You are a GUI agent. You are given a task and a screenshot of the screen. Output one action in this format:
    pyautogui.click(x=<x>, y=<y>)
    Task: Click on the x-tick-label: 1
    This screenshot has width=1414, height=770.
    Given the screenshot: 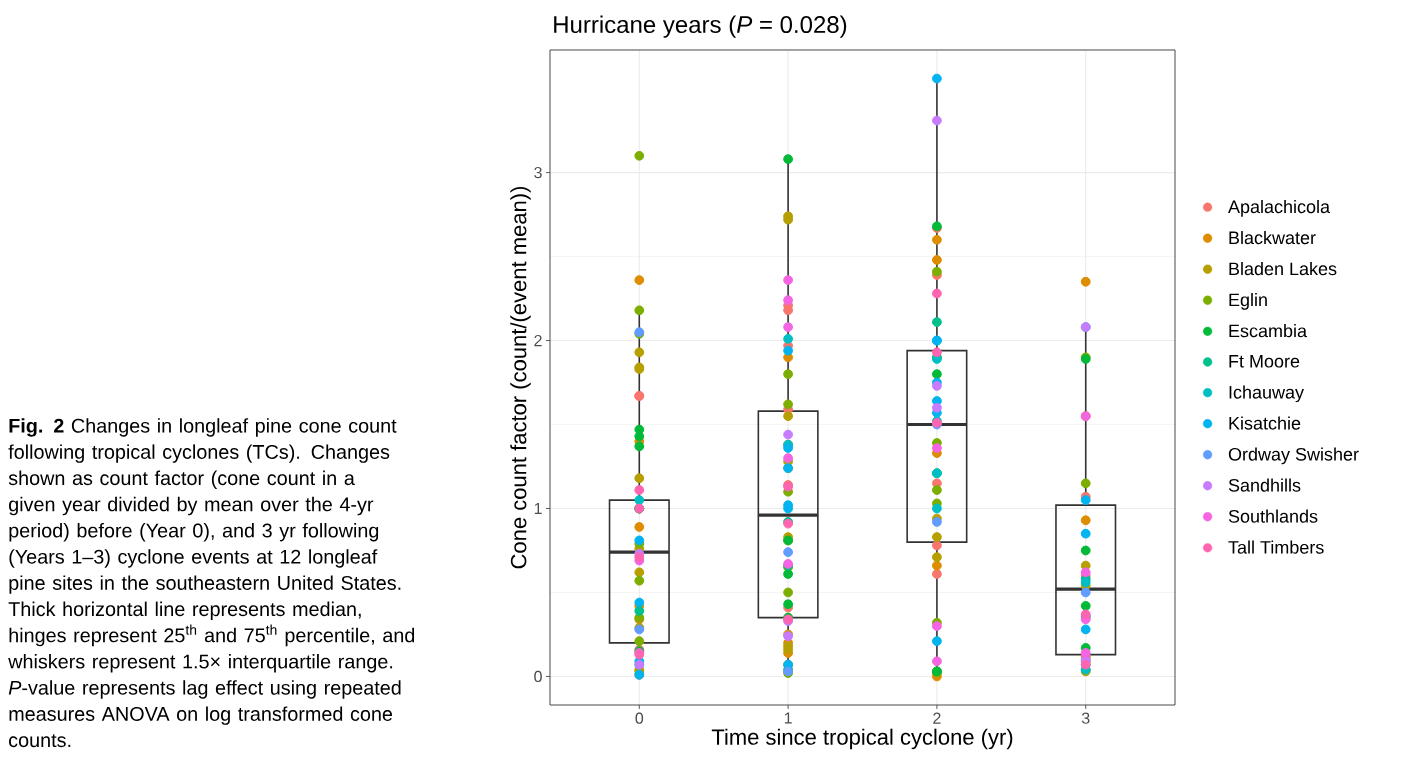 What is the action you would take?
    pyautogui.click(x=788, y=718)
    